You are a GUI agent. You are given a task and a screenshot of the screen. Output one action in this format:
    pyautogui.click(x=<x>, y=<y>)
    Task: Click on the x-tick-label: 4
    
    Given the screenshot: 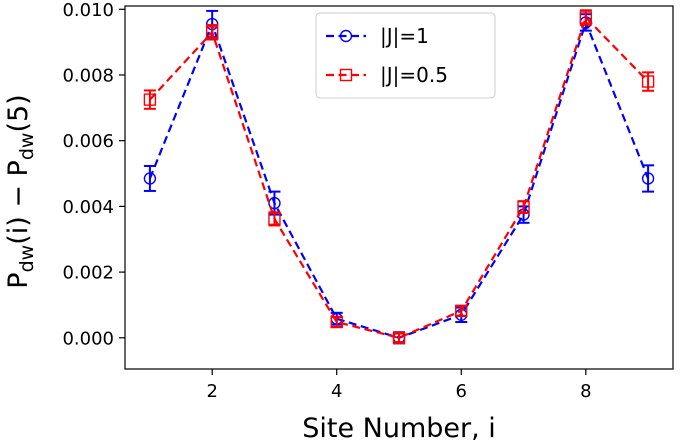 What is the action you would take?
    pyautogui.click(x=336, y=391)
    